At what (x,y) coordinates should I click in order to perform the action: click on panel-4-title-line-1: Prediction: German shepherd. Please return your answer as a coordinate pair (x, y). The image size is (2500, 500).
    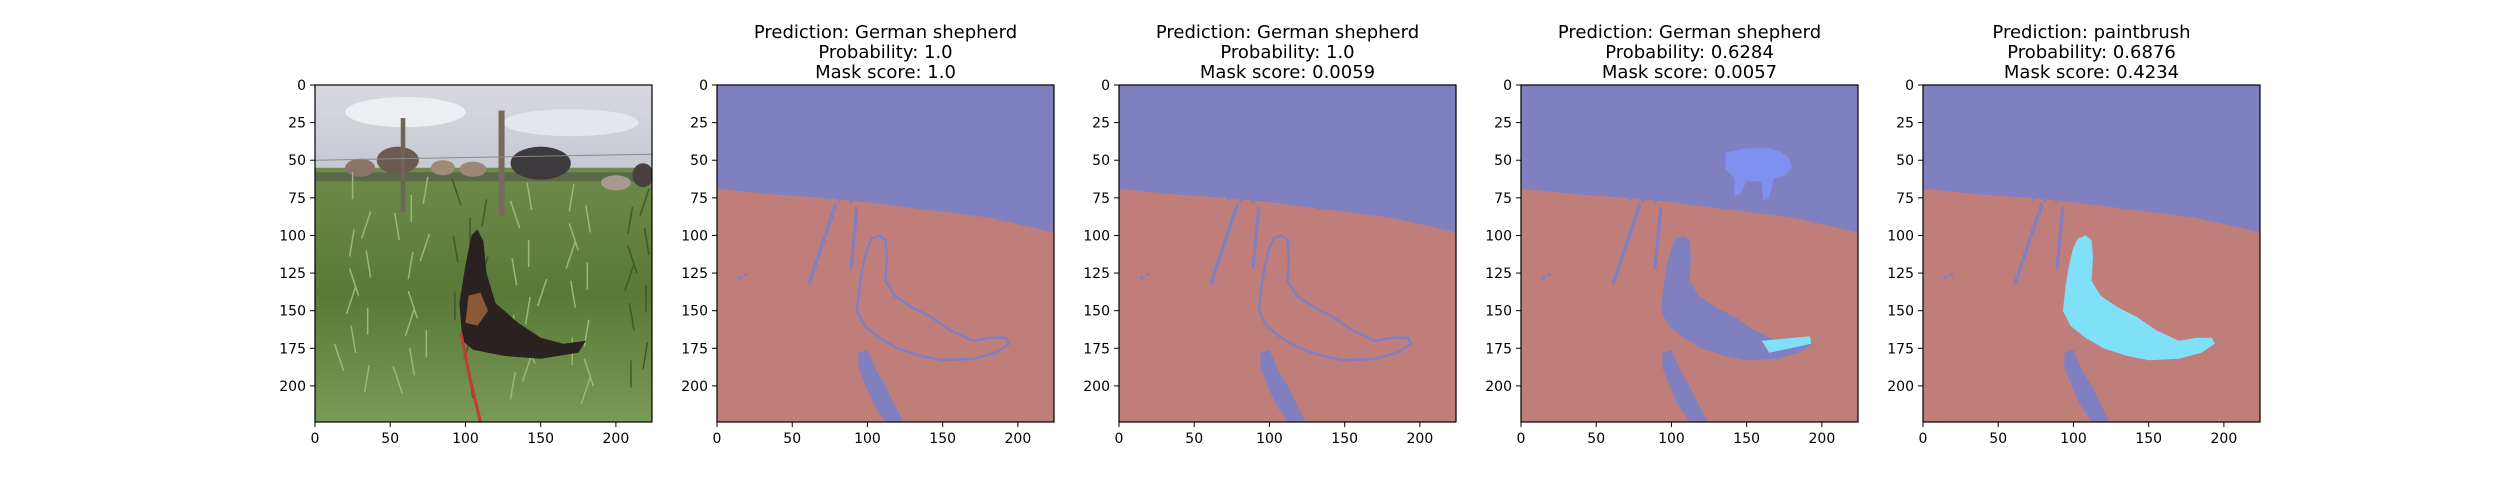
    Looking at the image, I should click on (1689, 32).